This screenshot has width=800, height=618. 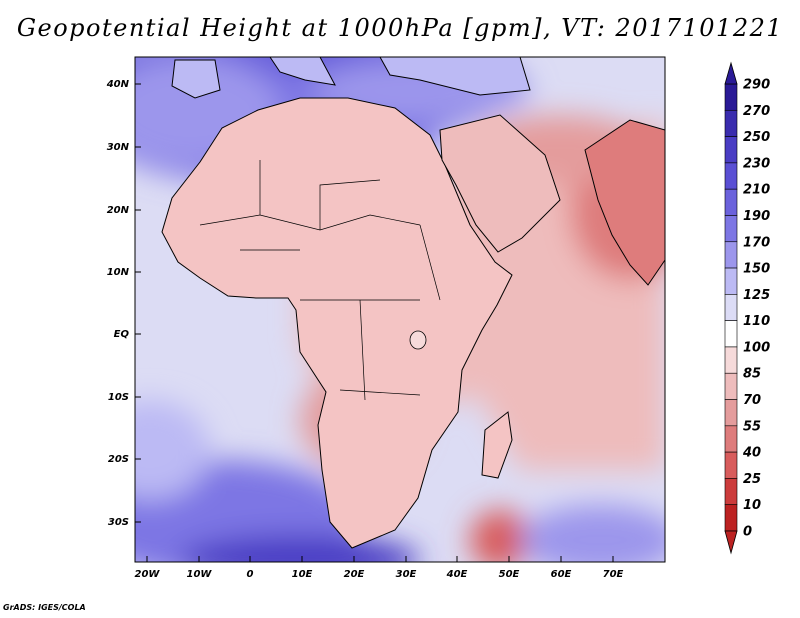 What do you see at coordinates (118, 397) in the screenshot?
I see `lat-label-5: 10S` at bounding box center [118, 397].